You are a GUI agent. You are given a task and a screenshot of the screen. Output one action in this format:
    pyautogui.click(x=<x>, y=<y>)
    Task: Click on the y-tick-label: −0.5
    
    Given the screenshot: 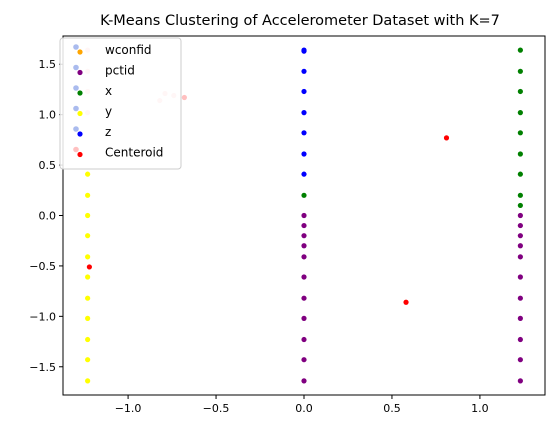 What is the action you would take?
    pyautogui.click(x=42, y=266)
    